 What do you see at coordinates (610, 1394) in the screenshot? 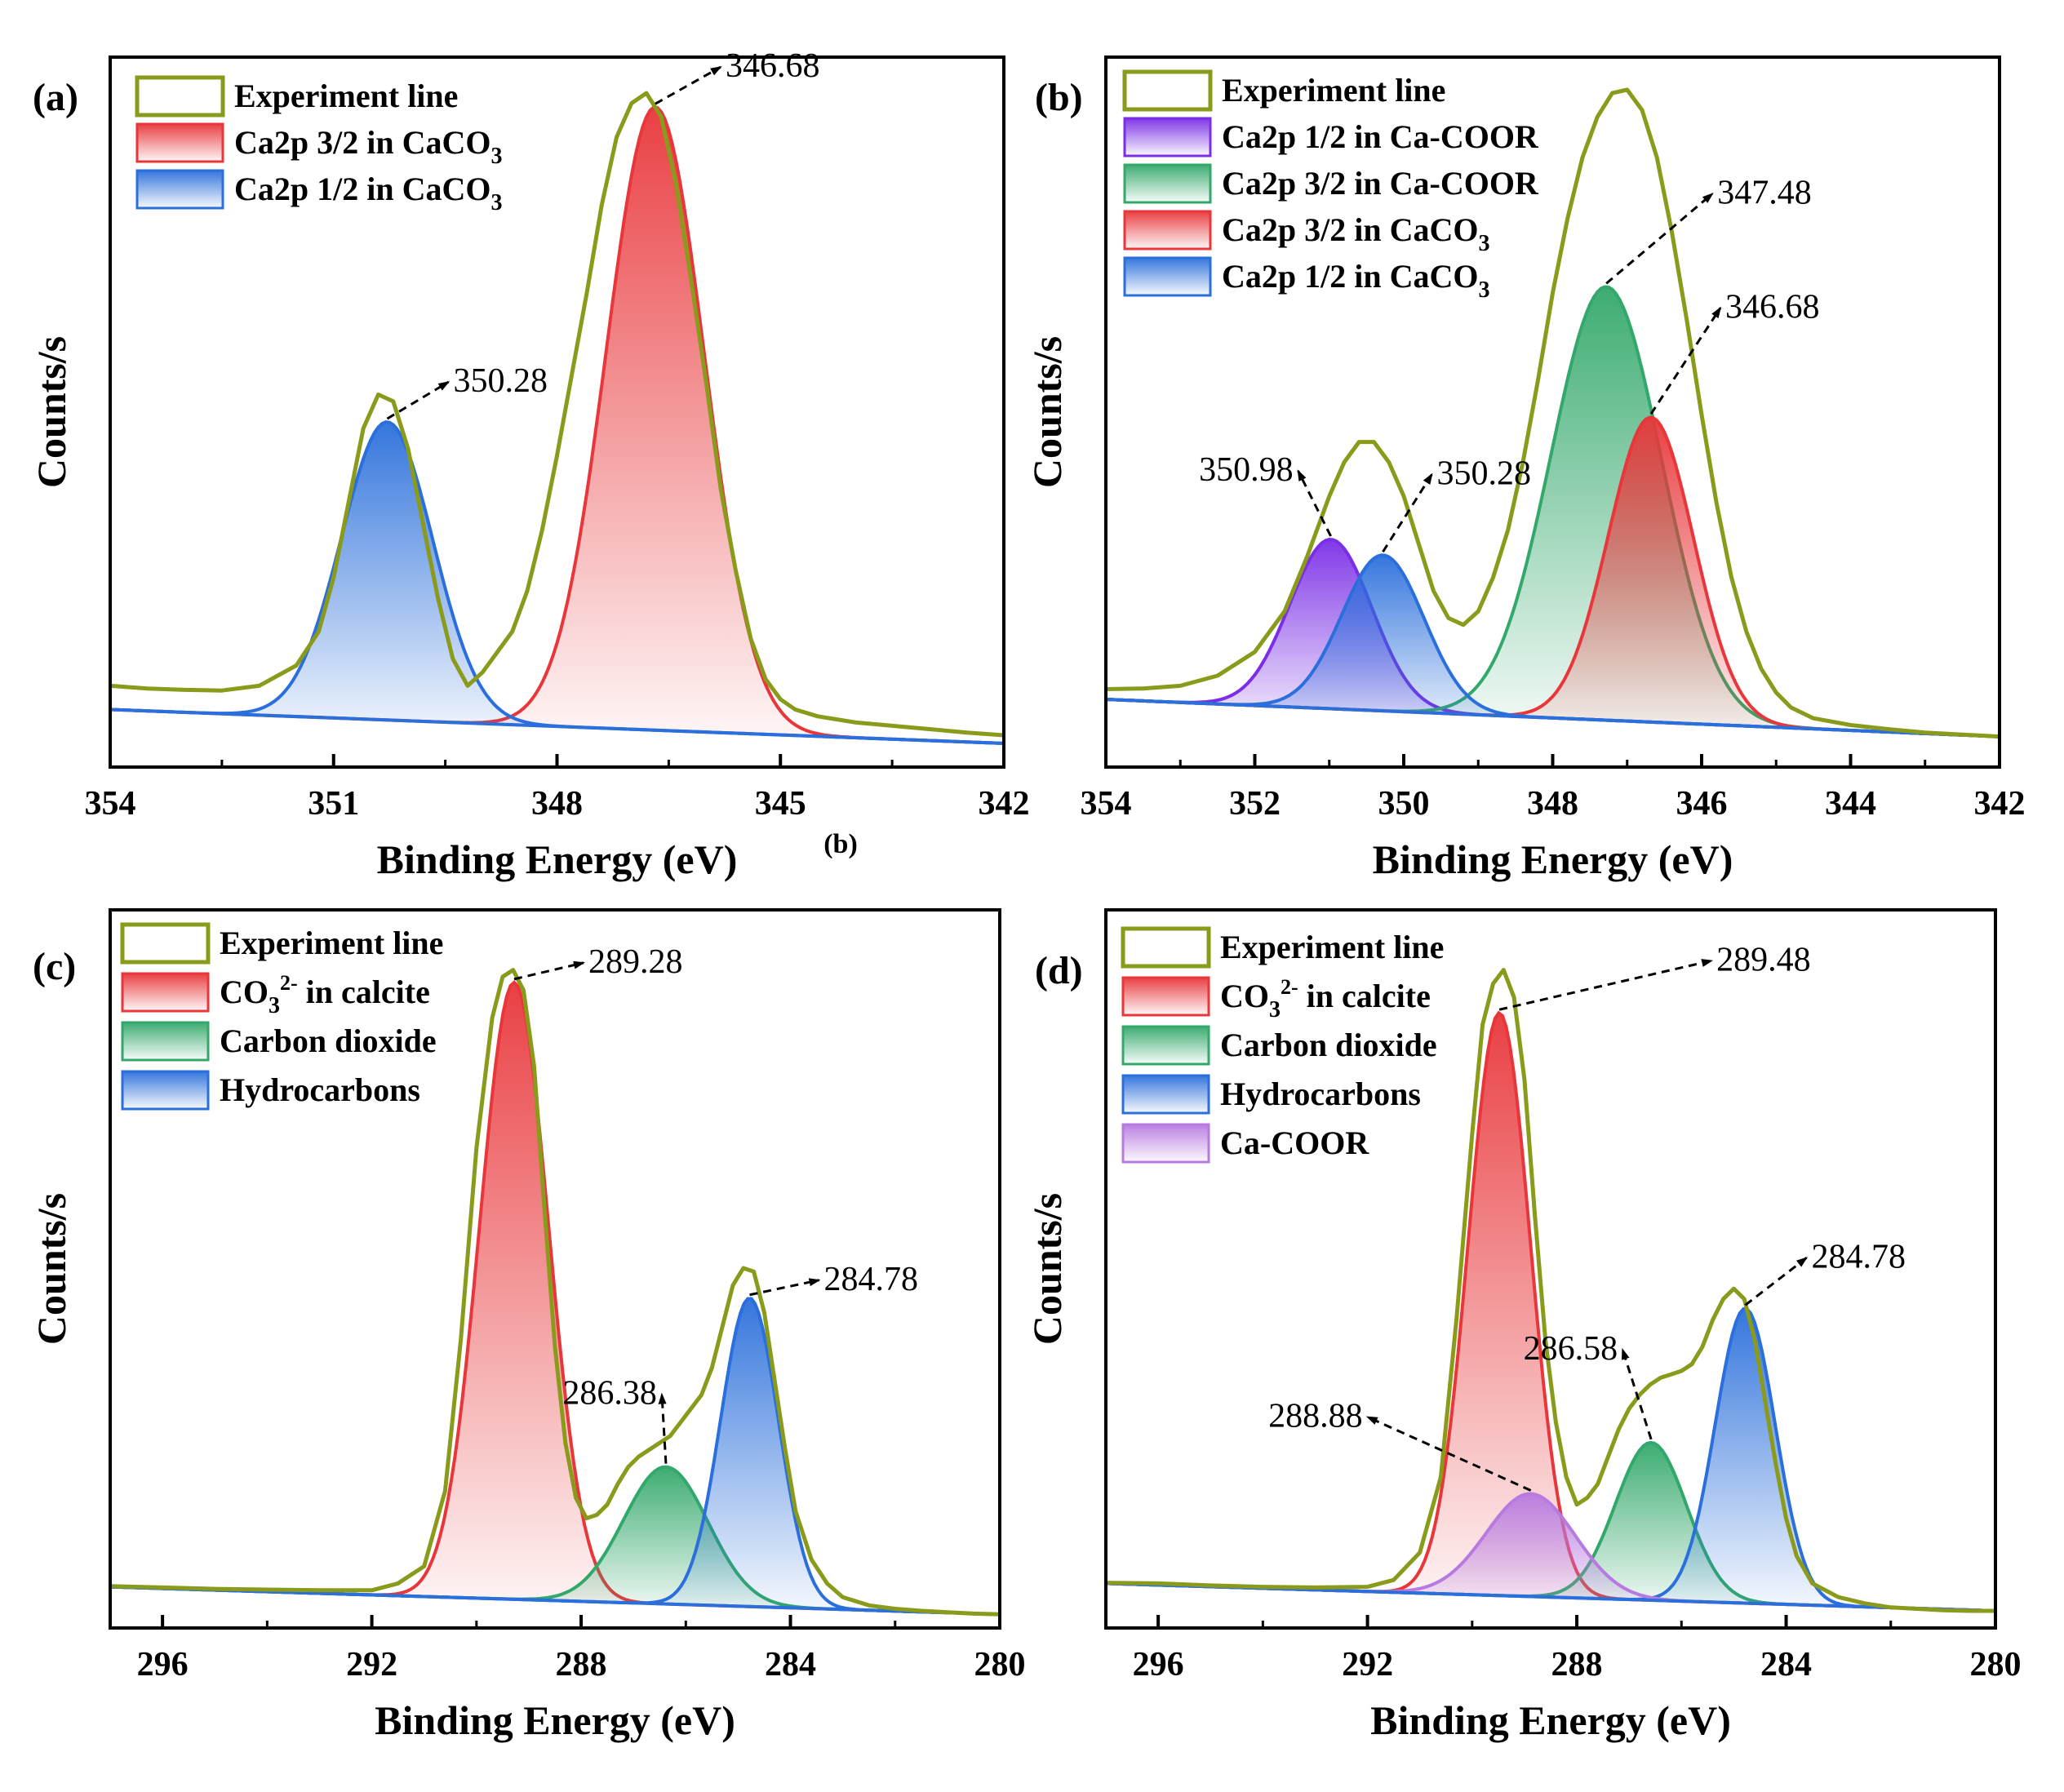
I see `peak-annotation: 286.38` at bounding box center [610, 1394].